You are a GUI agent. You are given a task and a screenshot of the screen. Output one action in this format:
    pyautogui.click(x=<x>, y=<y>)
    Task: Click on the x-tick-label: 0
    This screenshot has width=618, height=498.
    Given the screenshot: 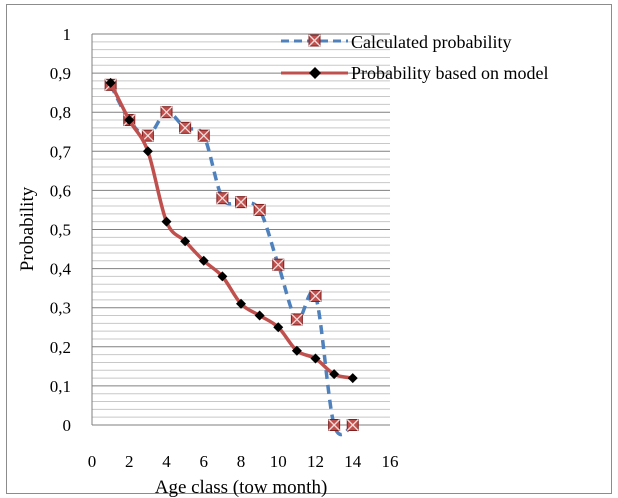 What is the action you would take?
    pyautogui.click(x=92, y=461)
    